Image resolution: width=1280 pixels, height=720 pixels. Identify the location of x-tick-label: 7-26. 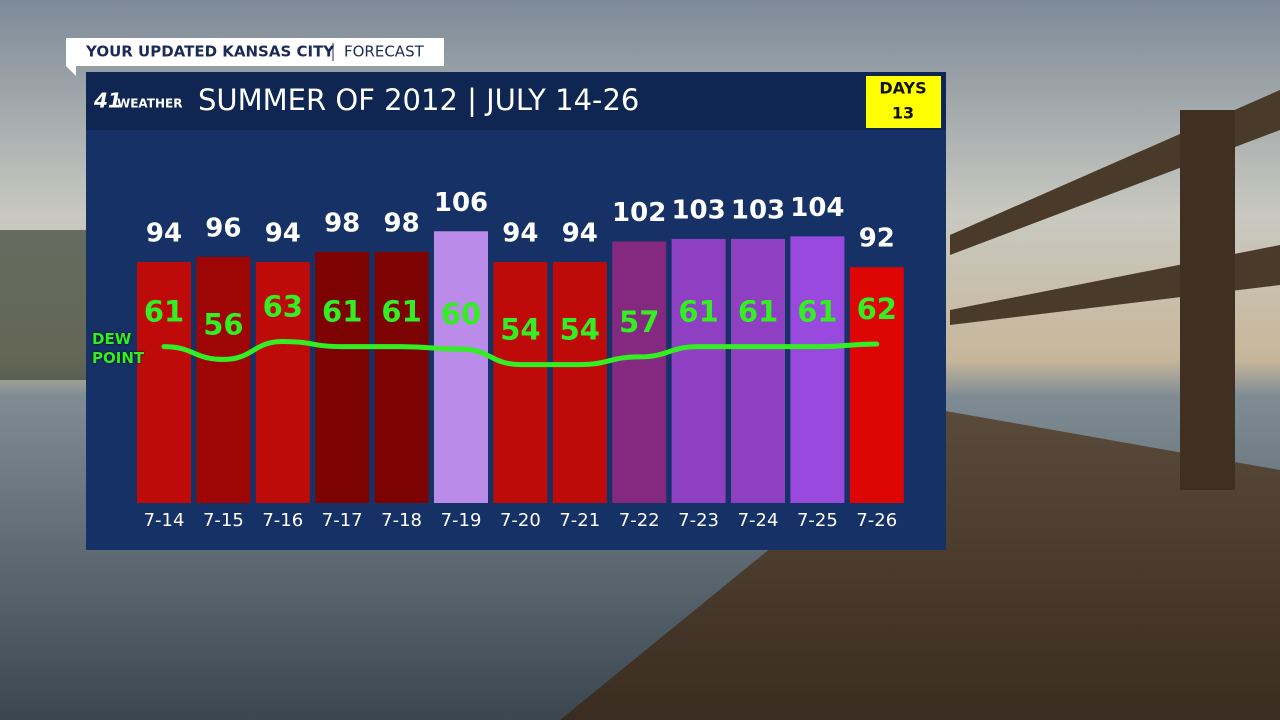
(876, 520).